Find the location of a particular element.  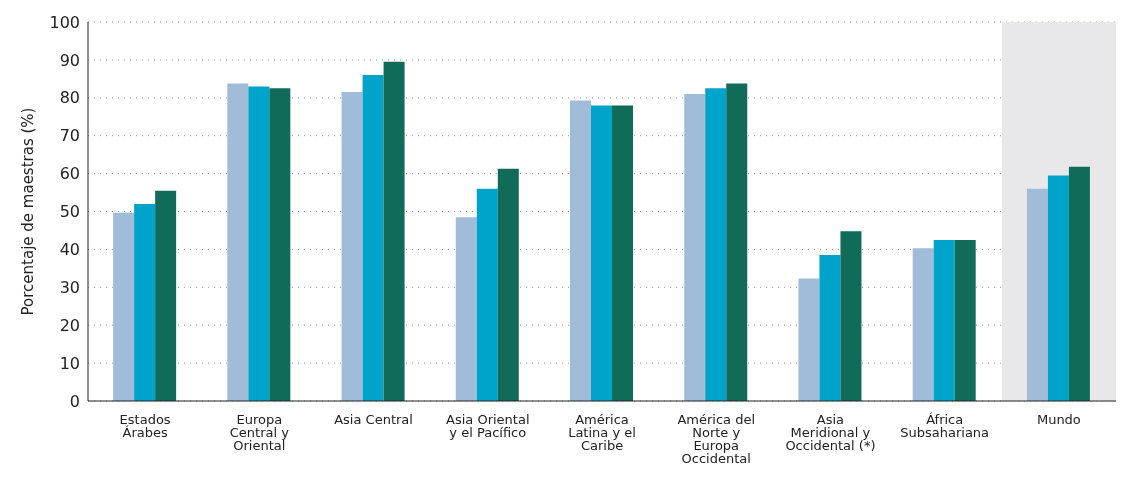

y-tick-label: 10 is located at coordinates (69, 363).